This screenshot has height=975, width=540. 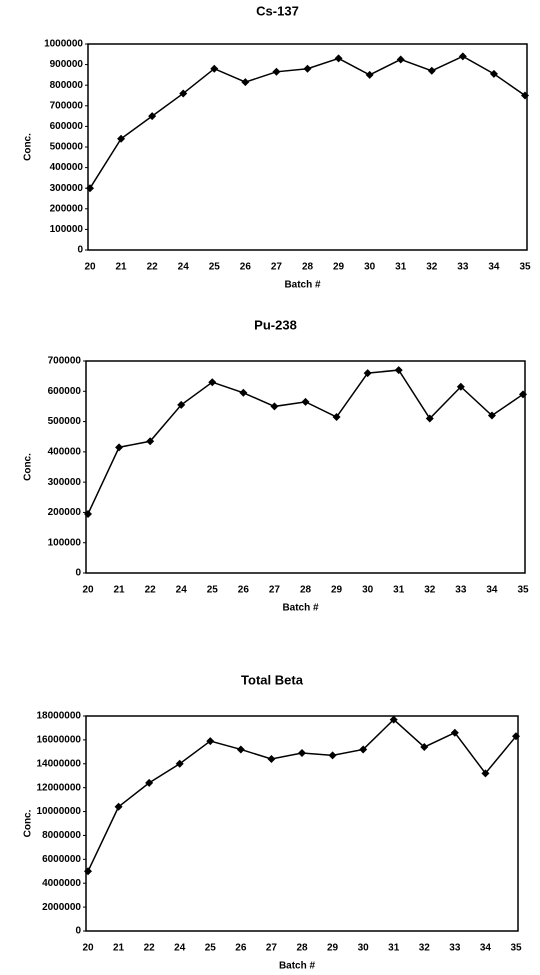 What do you see at coordinates (65, 542) in the screenshot?
I see `y-tick-label: 100000` at bounding box center [65, 542].